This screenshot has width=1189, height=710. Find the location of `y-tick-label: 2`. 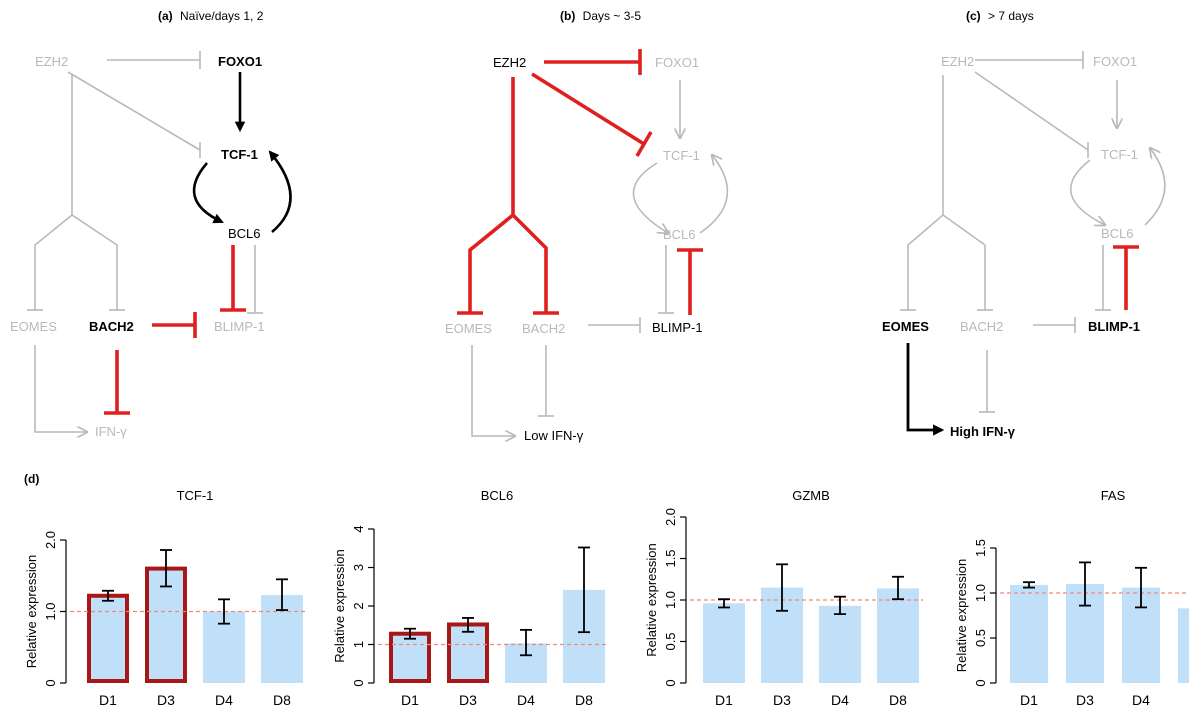

y-tick-label: 2 is located at coordinates (358, 605).